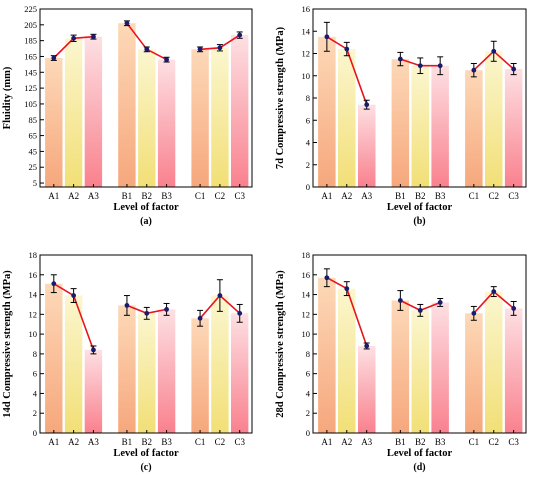 This screenshot has width=550, height=479. I want to click on panel-label: (d), so click(419, 467).